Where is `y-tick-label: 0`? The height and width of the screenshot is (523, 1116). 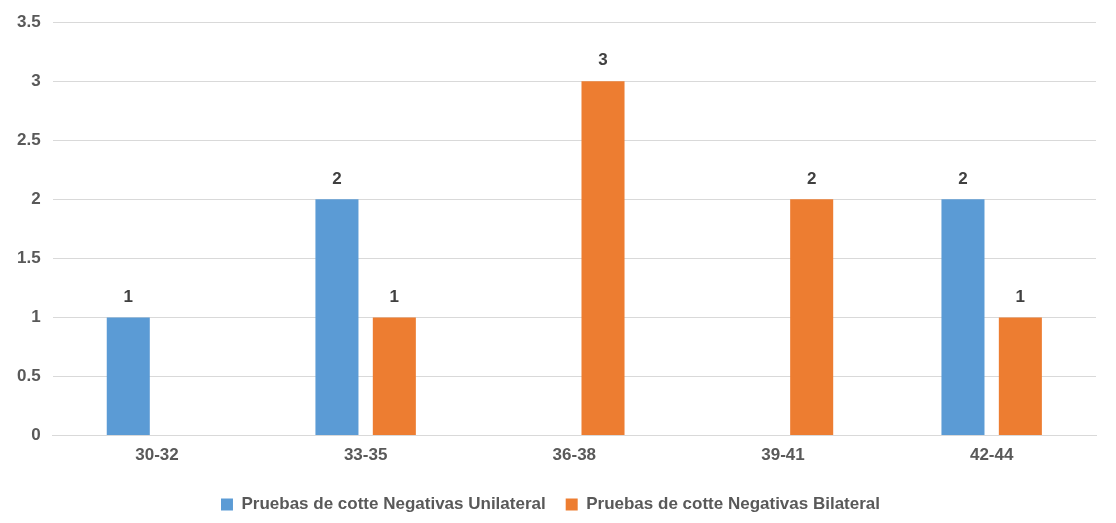 y-tick-label: 0 is located at coordinates (36, 435).